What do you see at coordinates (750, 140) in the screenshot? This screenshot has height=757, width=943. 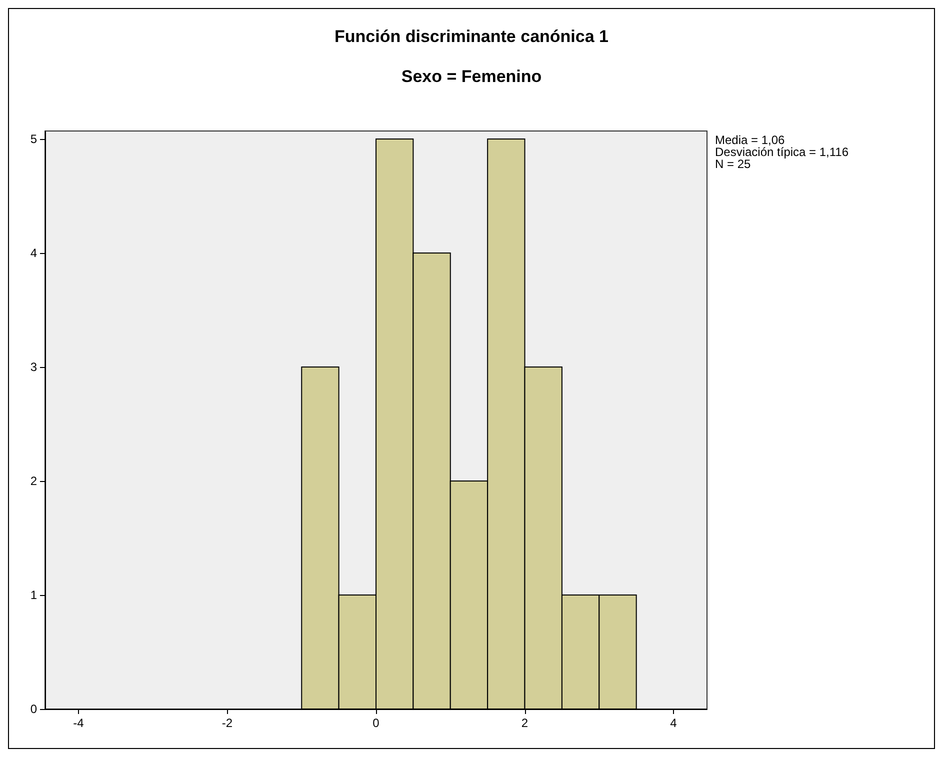 I see `text: Media = 1,06` at bounding box center [750, 140].